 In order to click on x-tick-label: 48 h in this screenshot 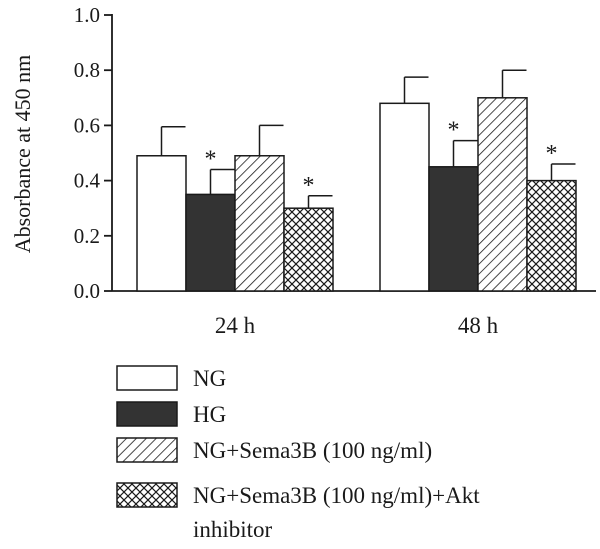, I will do `click(478, 325)`.